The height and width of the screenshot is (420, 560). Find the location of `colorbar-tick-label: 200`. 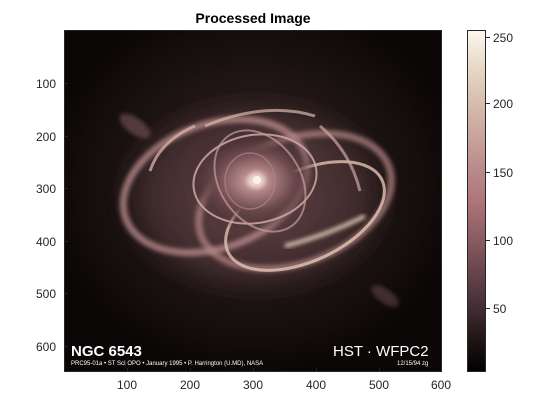

colorbar-tick-label: 200 is located at coordinates (503, 104).